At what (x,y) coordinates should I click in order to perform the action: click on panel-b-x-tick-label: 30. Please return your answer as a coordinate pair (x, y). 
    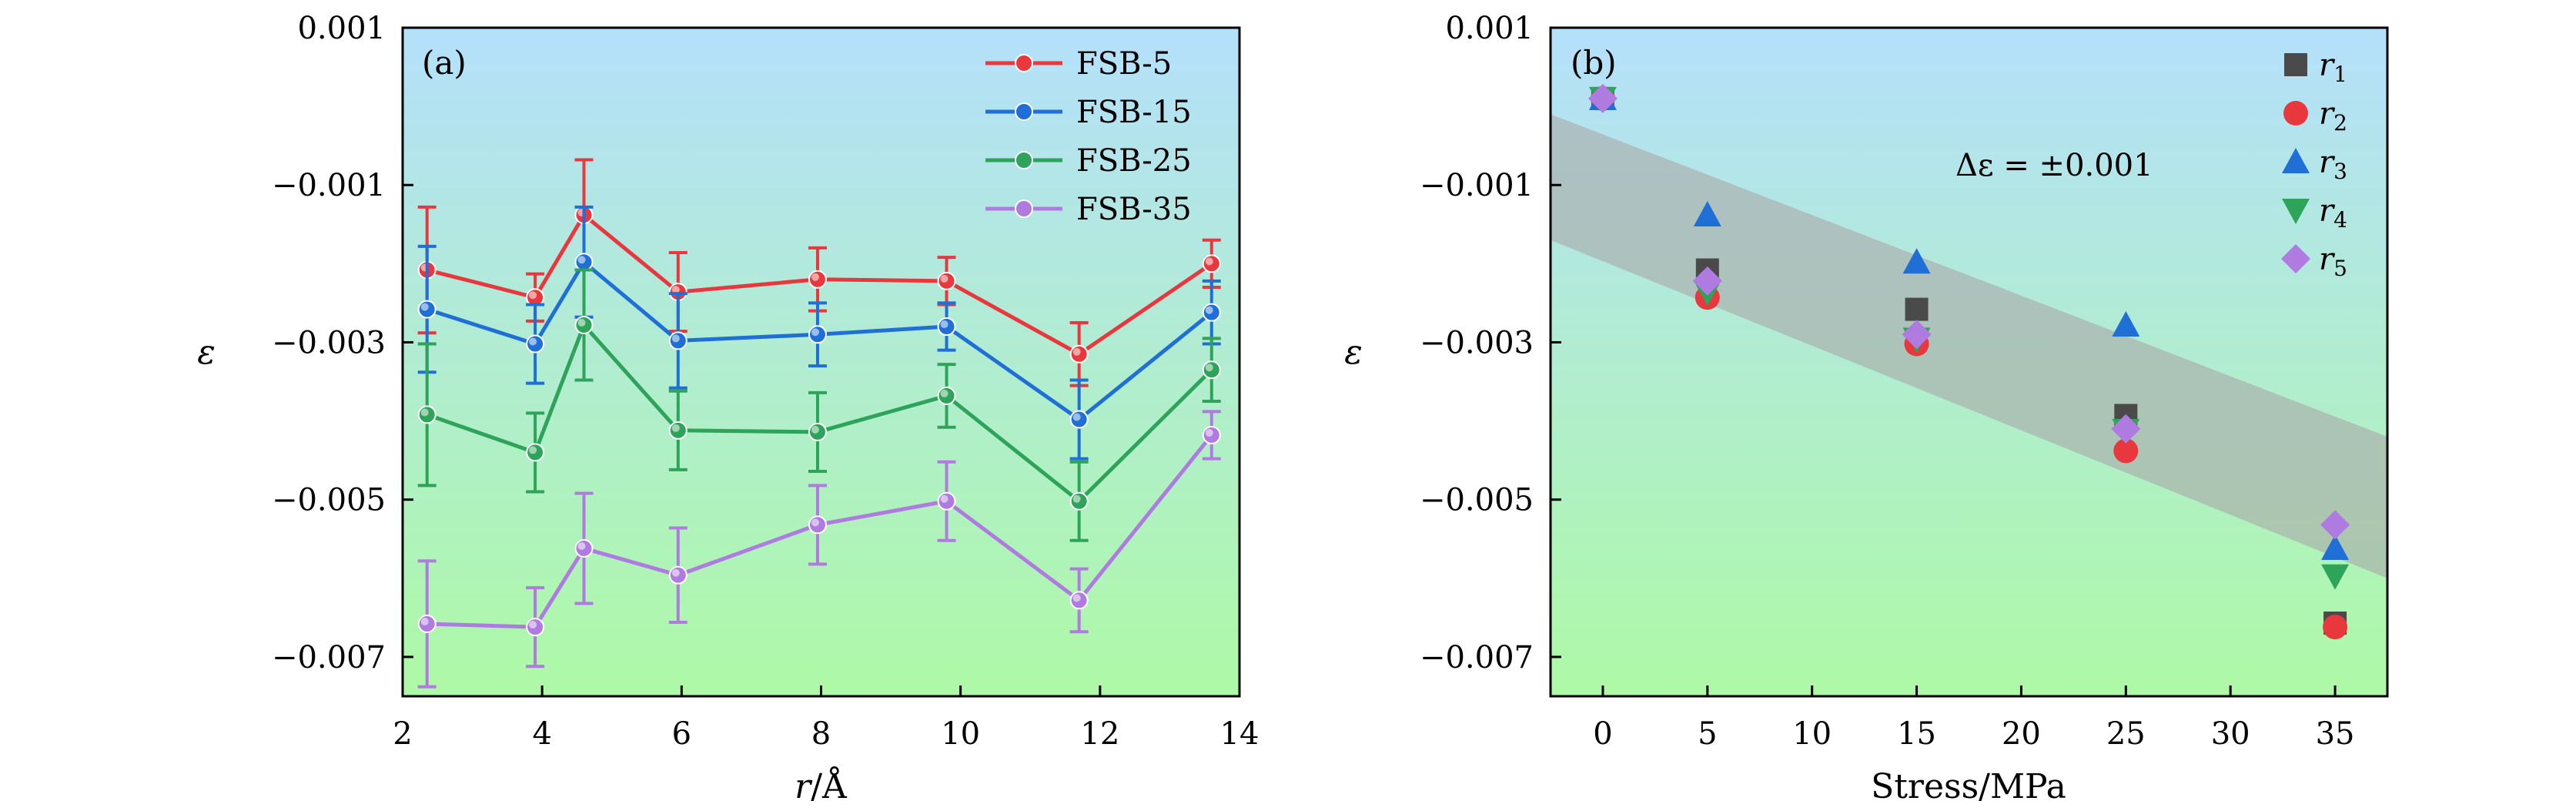
    Looking at the image, I should click on (2230, 734).